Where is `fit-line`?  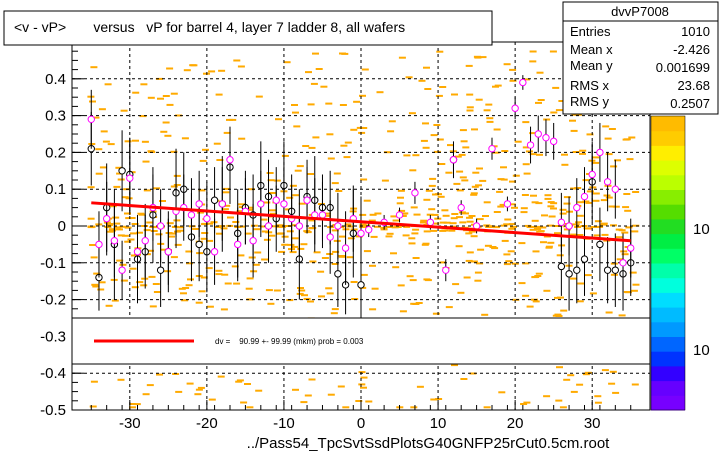 fit-line is located at coordinates (361, 222).